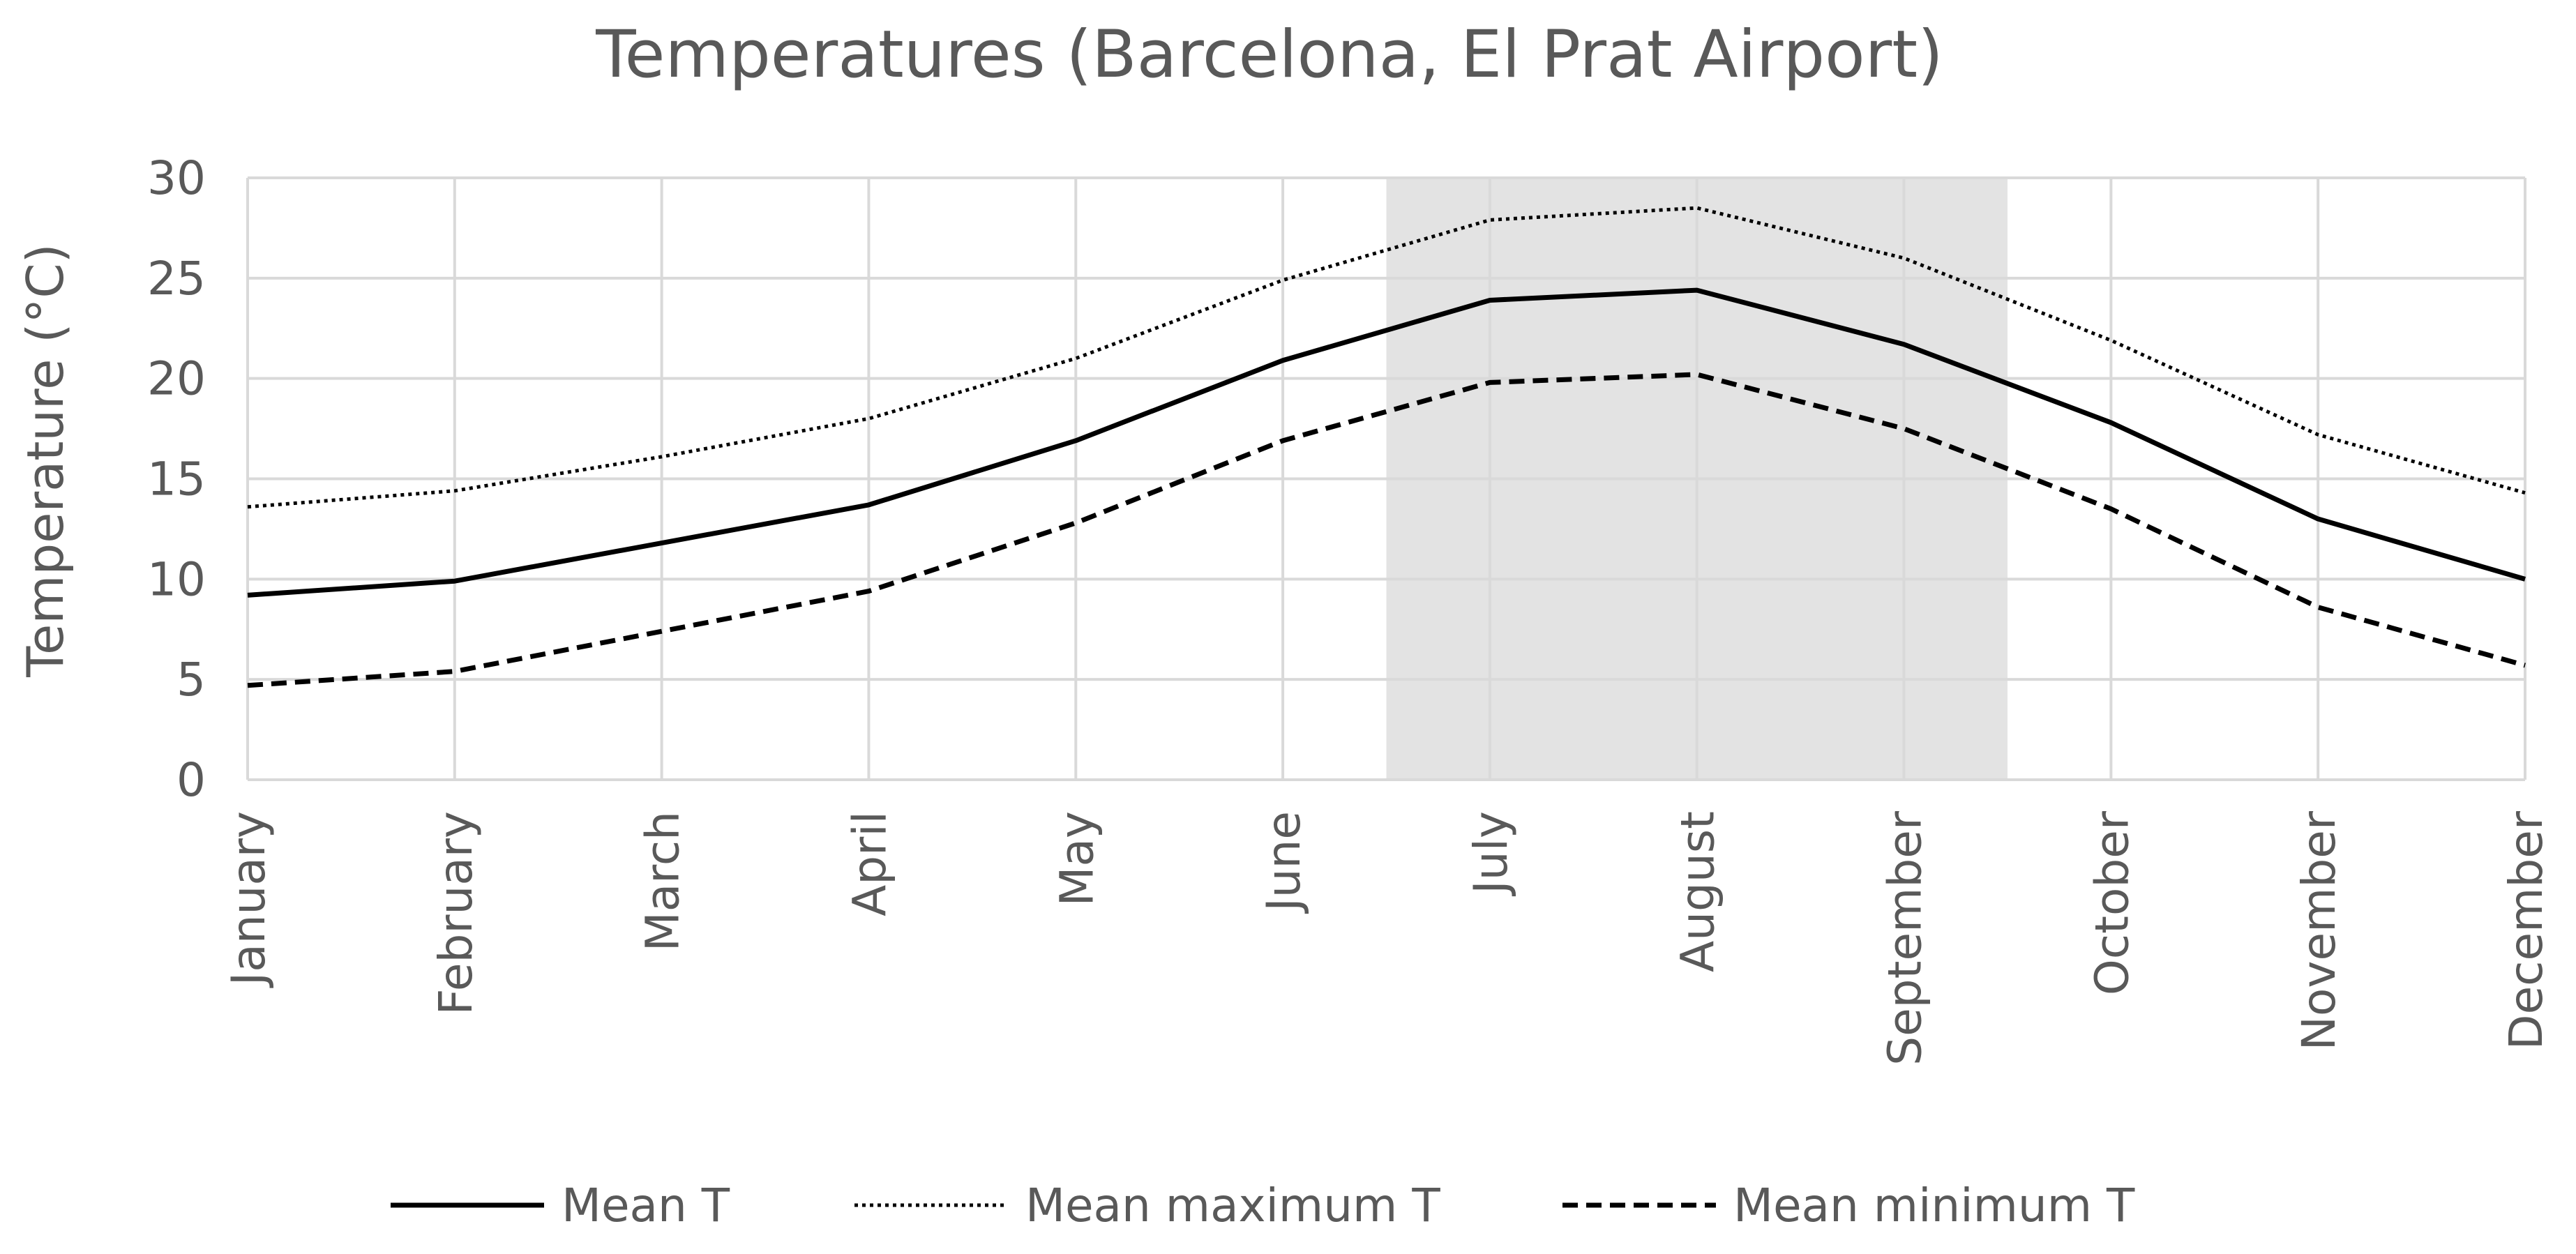 This screenshot has width=2576, height=1254. What do you see at coordinates (176, 278) in the screenshot?
I see `y-tick-label: 25` at bounding box center [176, 278].